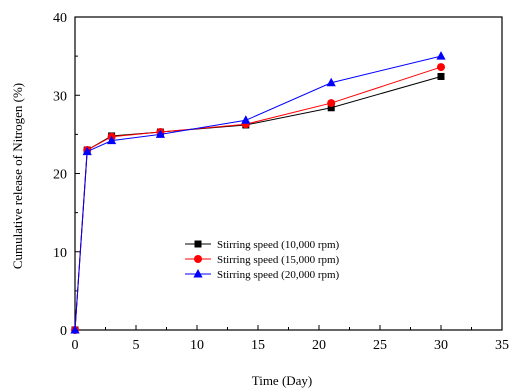 This screenshot has width=513, height=389. I want to click on y-axis-title: Cumulative release of Nitrogen (%), so click(17, 176).